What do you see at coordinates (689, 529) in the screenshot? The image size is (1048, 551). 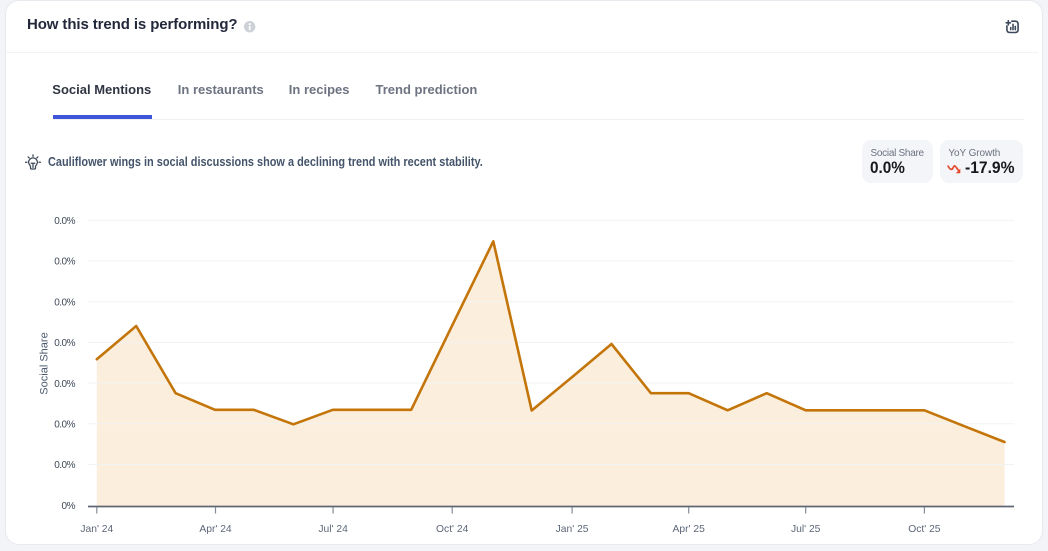 I see `svg-text: Apr' 25` at bounding box center [689, 529].